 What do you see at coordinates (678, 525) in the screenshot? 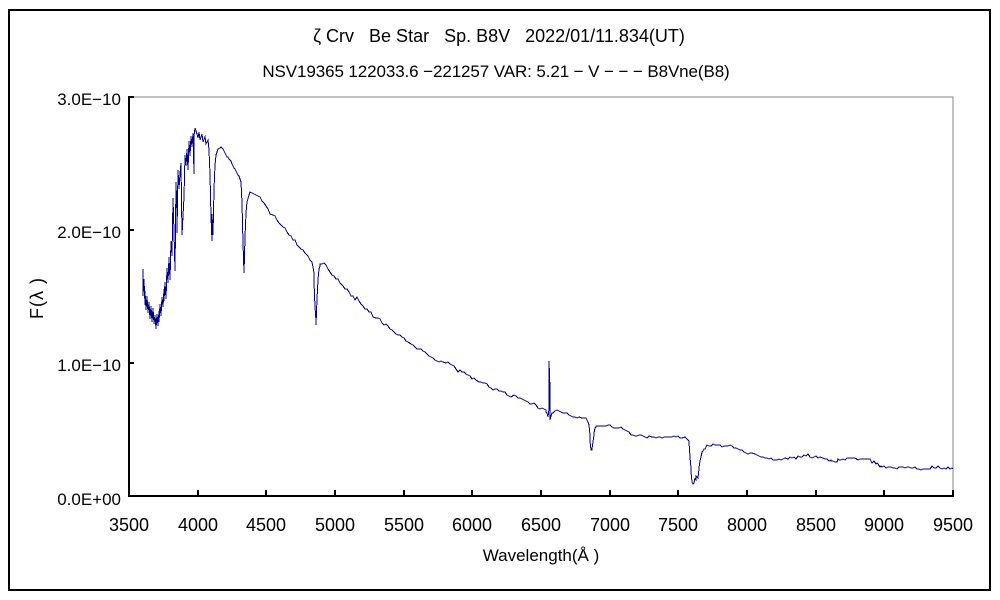
I see `svg-text: 7500` at bounding box center [678, 525].